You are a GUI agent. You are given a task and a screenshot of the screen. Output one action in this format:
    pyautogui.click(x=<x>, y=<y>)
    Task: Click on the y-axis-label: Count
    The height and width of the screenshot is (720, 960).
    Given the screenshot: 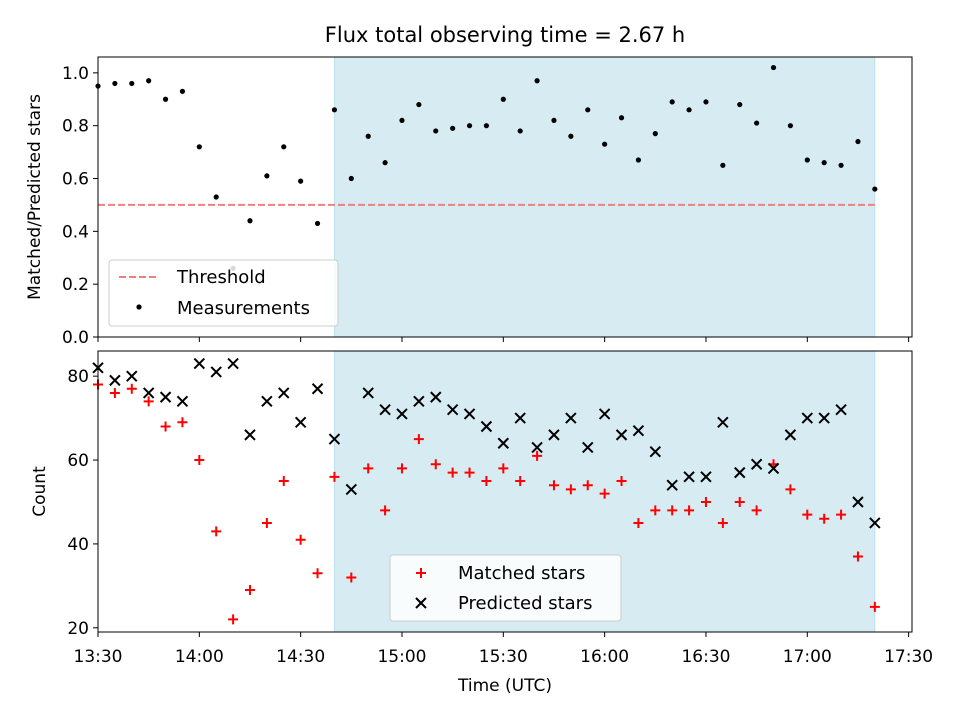 What is the action you would take?
    pyautogui.click(x=40, y=491)
    